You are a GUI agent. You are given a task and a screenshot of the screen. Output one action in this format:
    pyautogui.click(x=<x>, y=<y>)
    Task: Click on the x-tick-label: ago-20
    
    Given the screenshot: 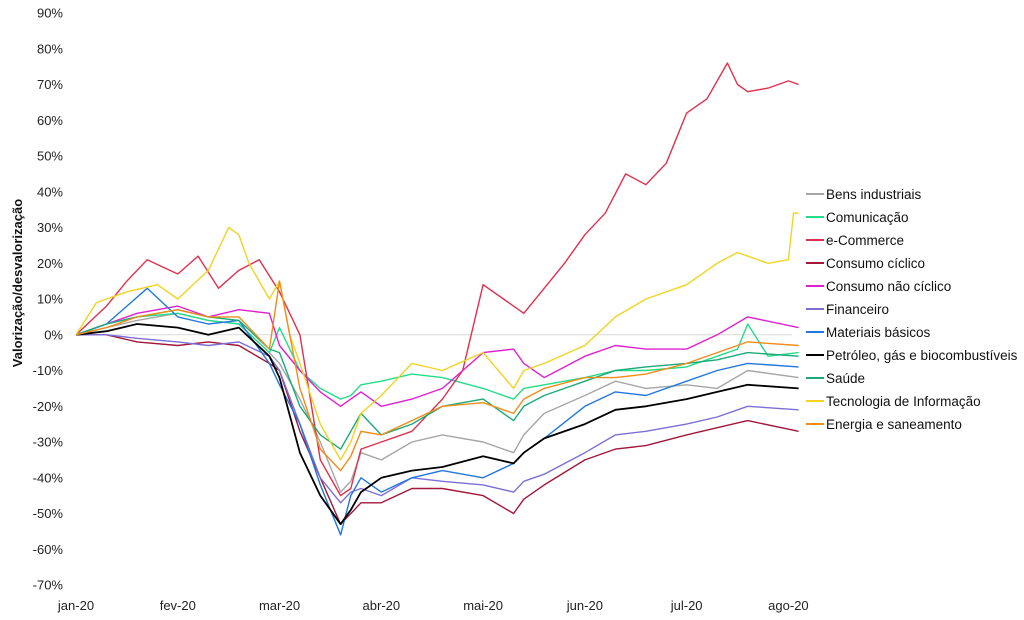 What is the action you would take?
    pyautogui.click(x=788, y=605)
    